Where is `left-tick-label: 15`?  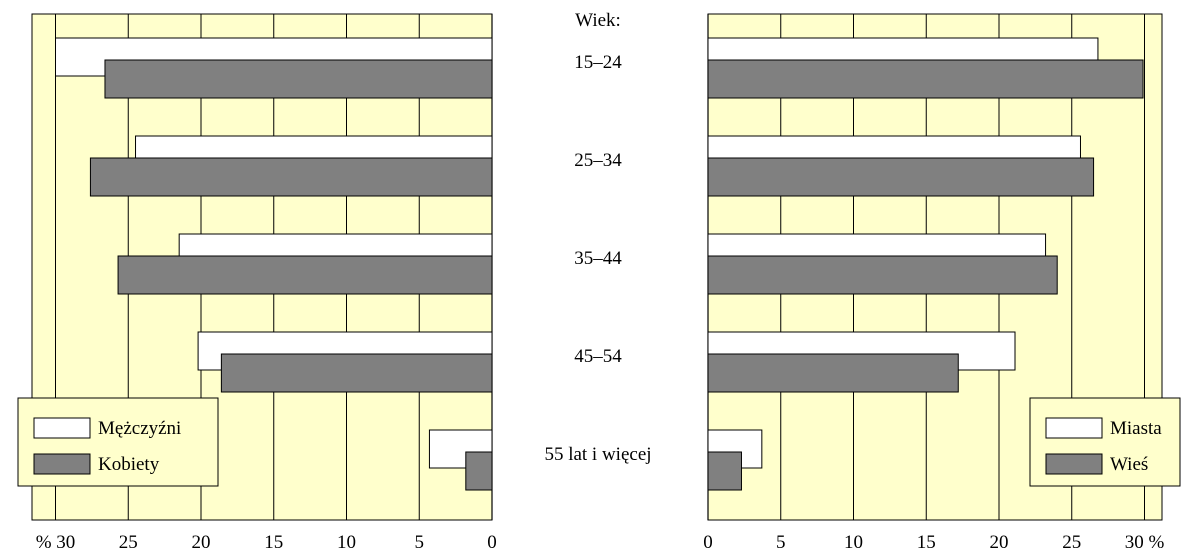
left-tick-label: 15 is located at coordinates (273, 542).